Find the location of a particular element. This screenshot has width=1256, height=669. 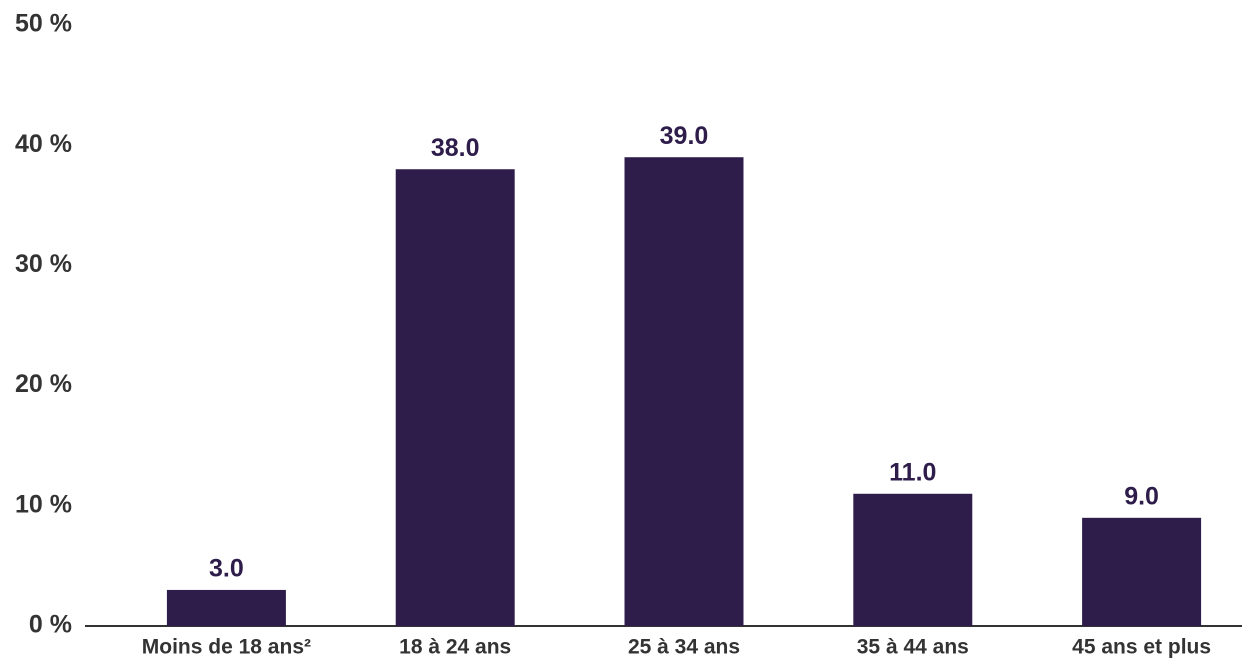

value-label: 9.0 is located at coordinates (1141, 496).